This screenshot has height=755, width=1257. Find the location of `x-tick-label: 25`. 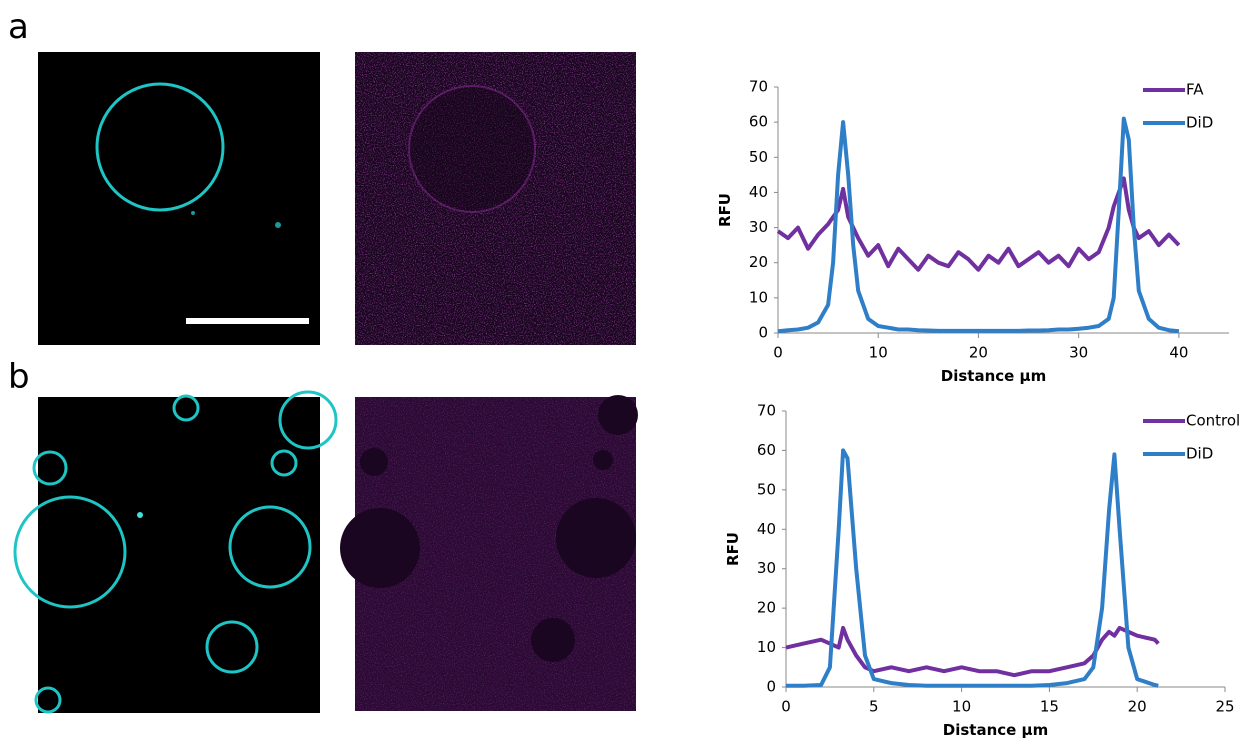

x-tick-label: 25 is located at coordinates (1224, 707).